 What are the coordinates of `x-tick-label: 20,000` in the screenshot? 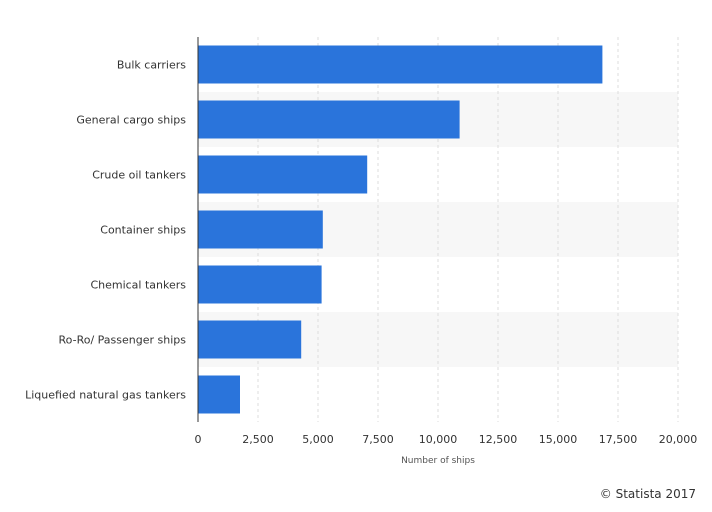 It's located at (678, 439).